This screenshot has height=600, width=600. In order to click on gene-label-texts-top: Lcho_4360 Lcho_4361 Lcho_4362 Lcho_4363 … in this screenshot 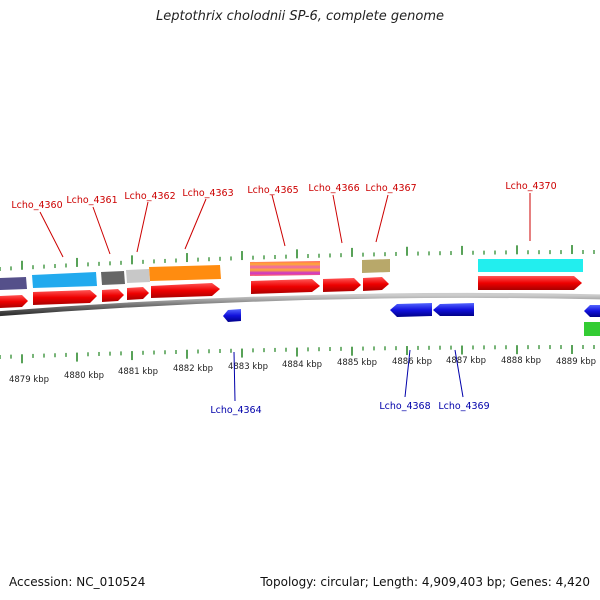, I will do `click(283, 196)`.